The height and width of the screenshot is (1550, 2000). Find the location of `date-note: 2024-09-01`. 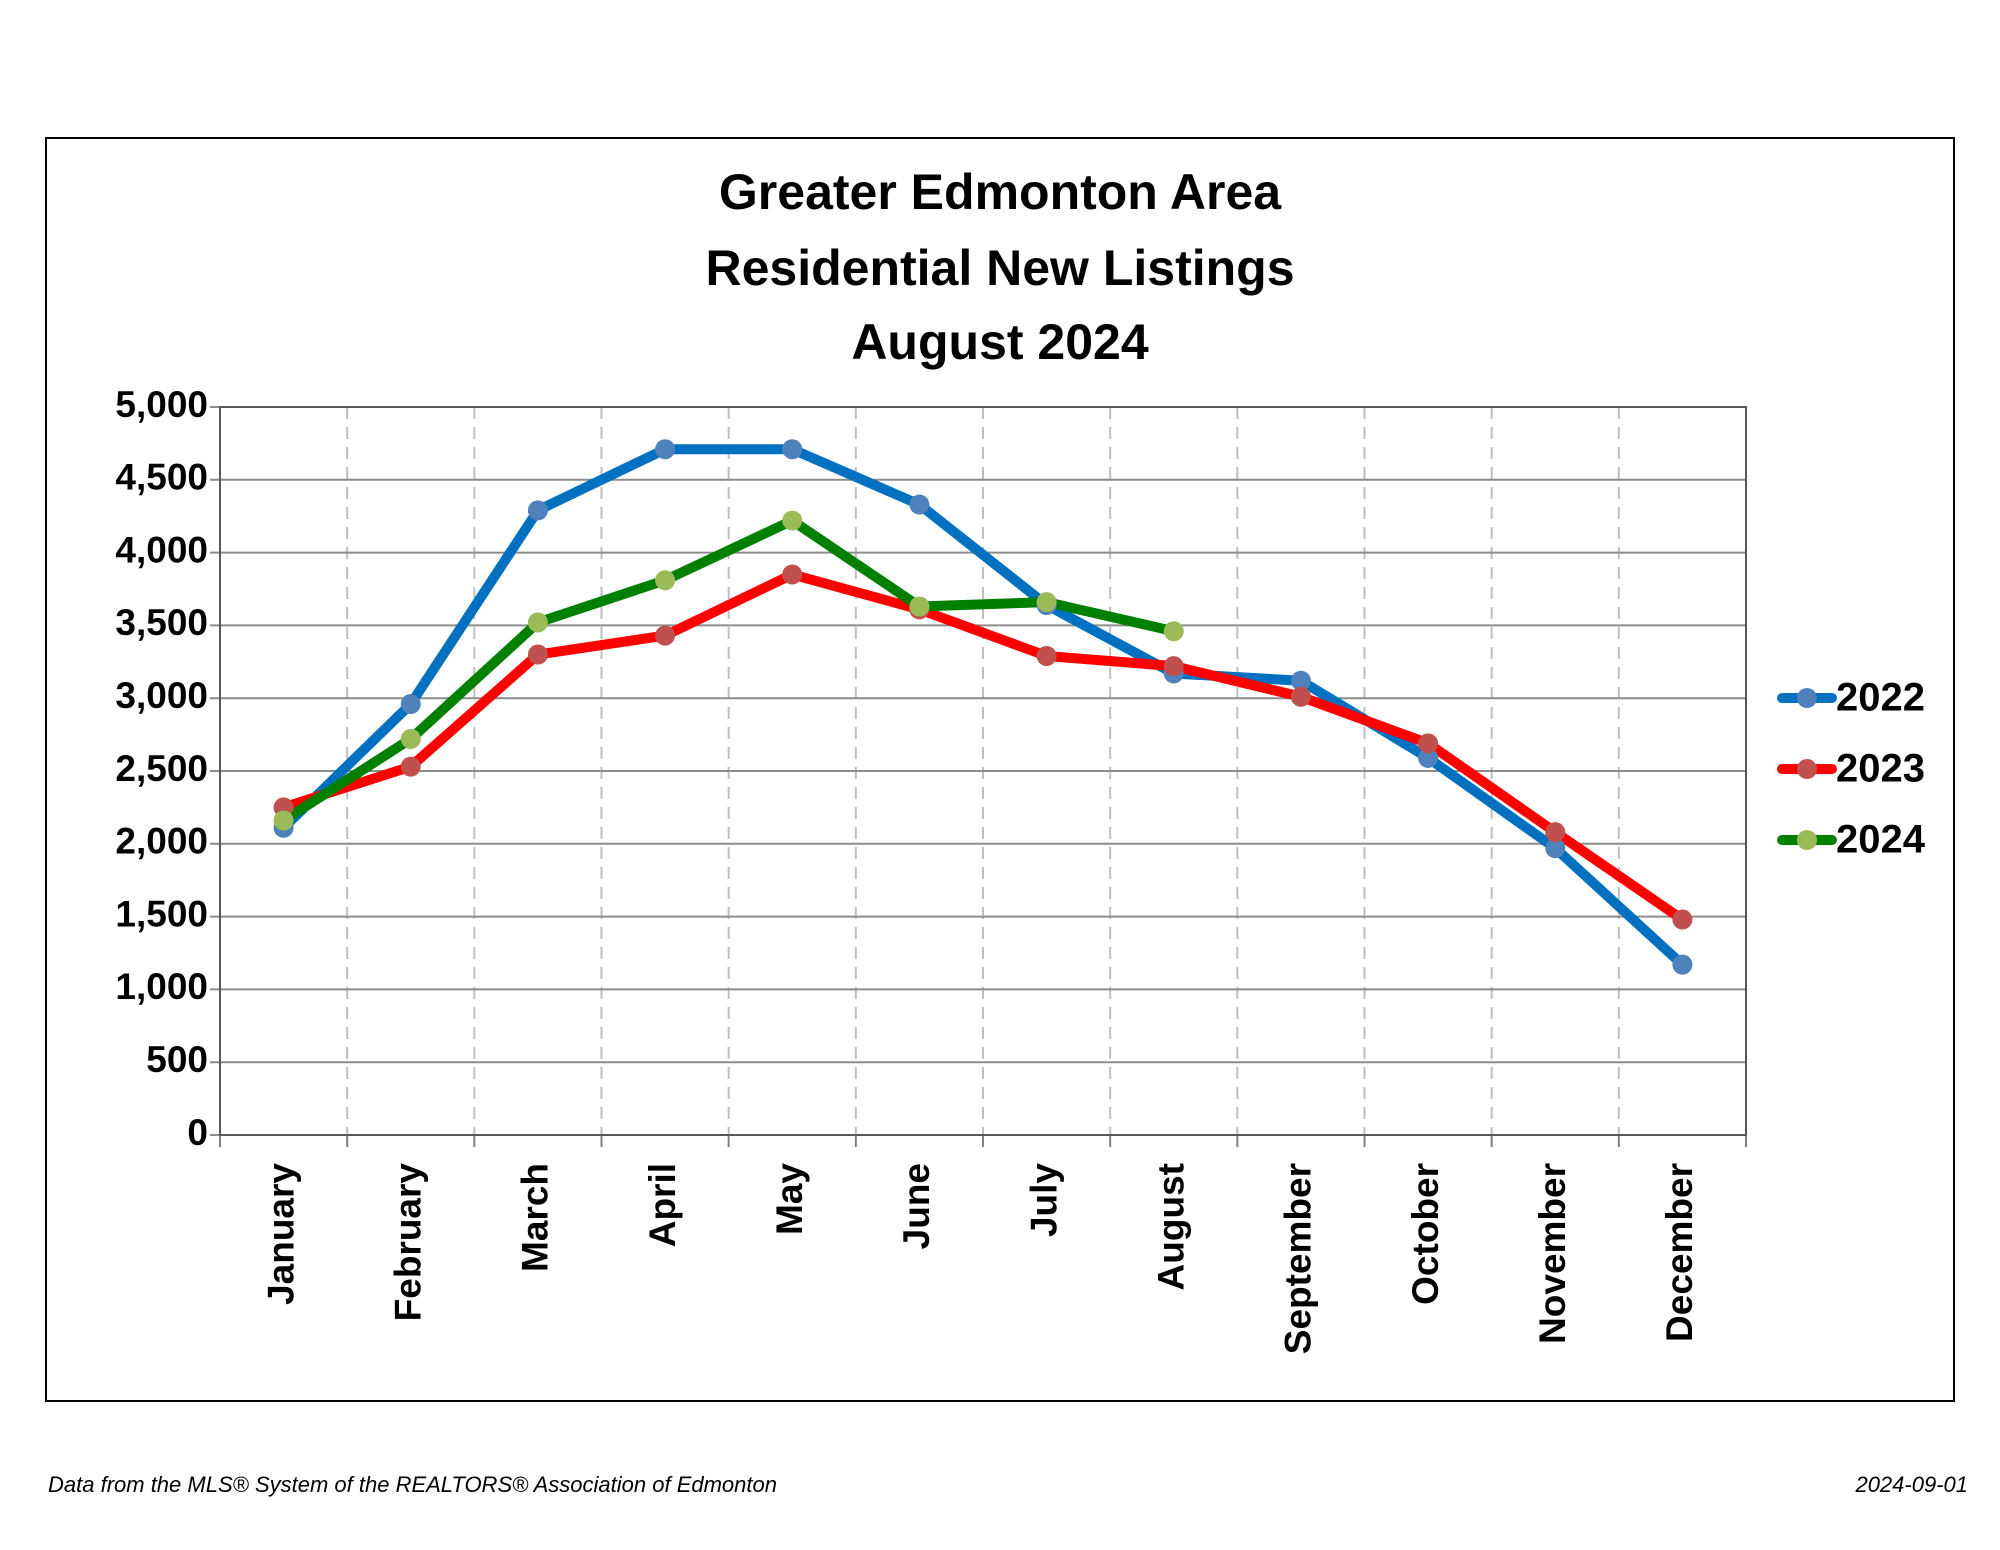

date-note: 2024-09-01 is located at coordinates (1911, 1484).